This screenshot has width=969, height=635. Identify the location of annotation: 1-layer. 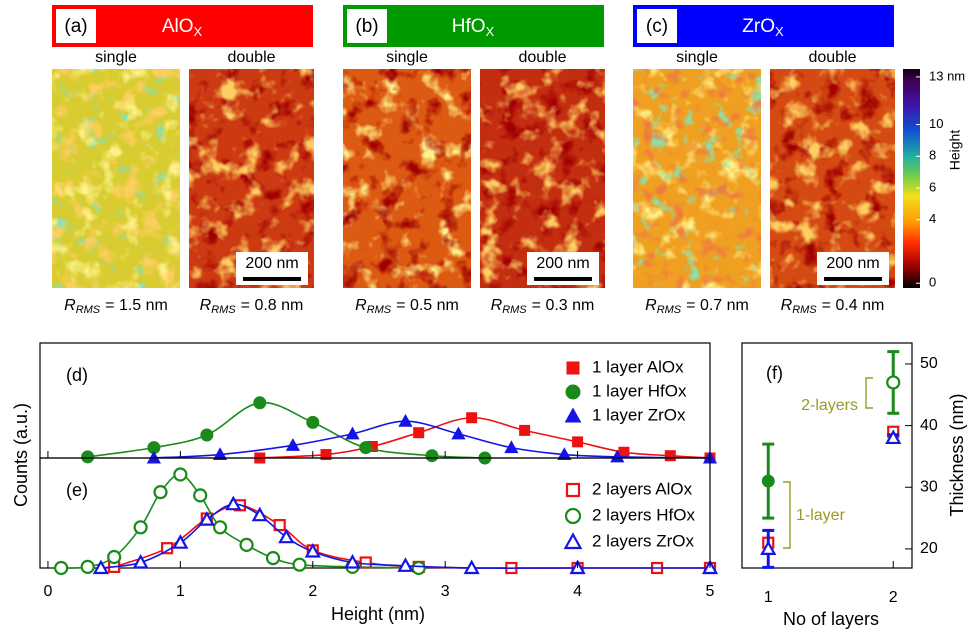
(821, 515).